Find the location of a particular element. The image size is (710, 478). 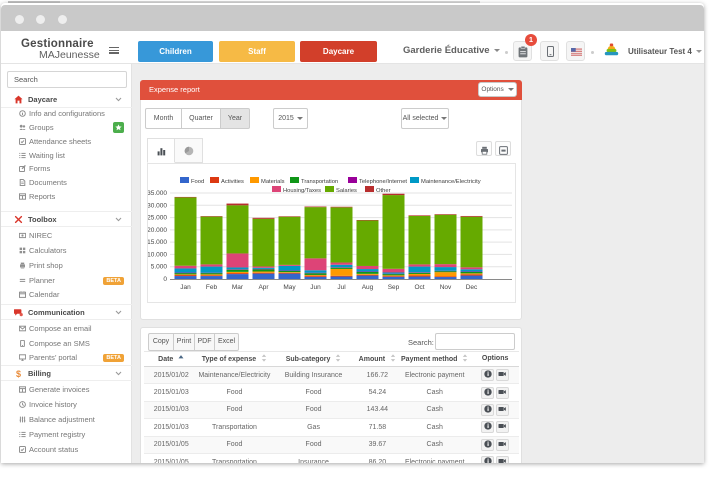

svg-text: Oct is located at coordinates (419, 287).